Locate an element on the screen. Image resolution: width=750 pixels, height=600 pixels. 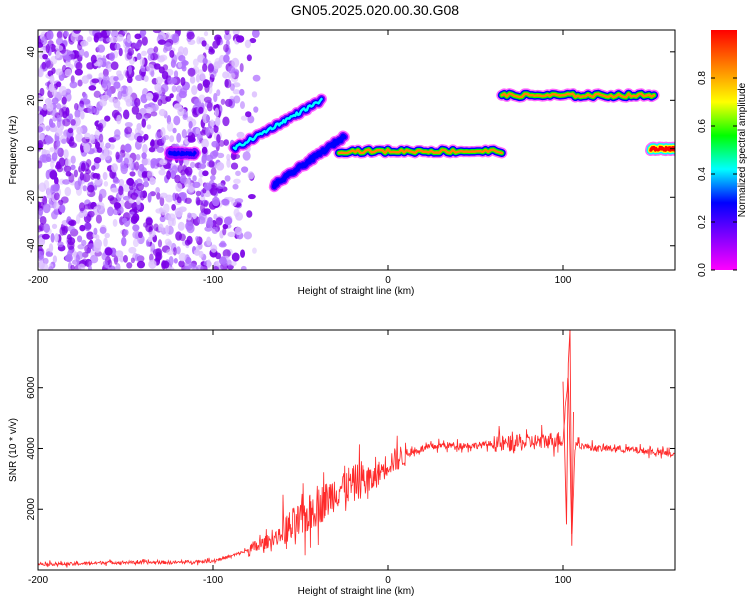
x-tick-label: -100 is located at coordinates (213, 580).